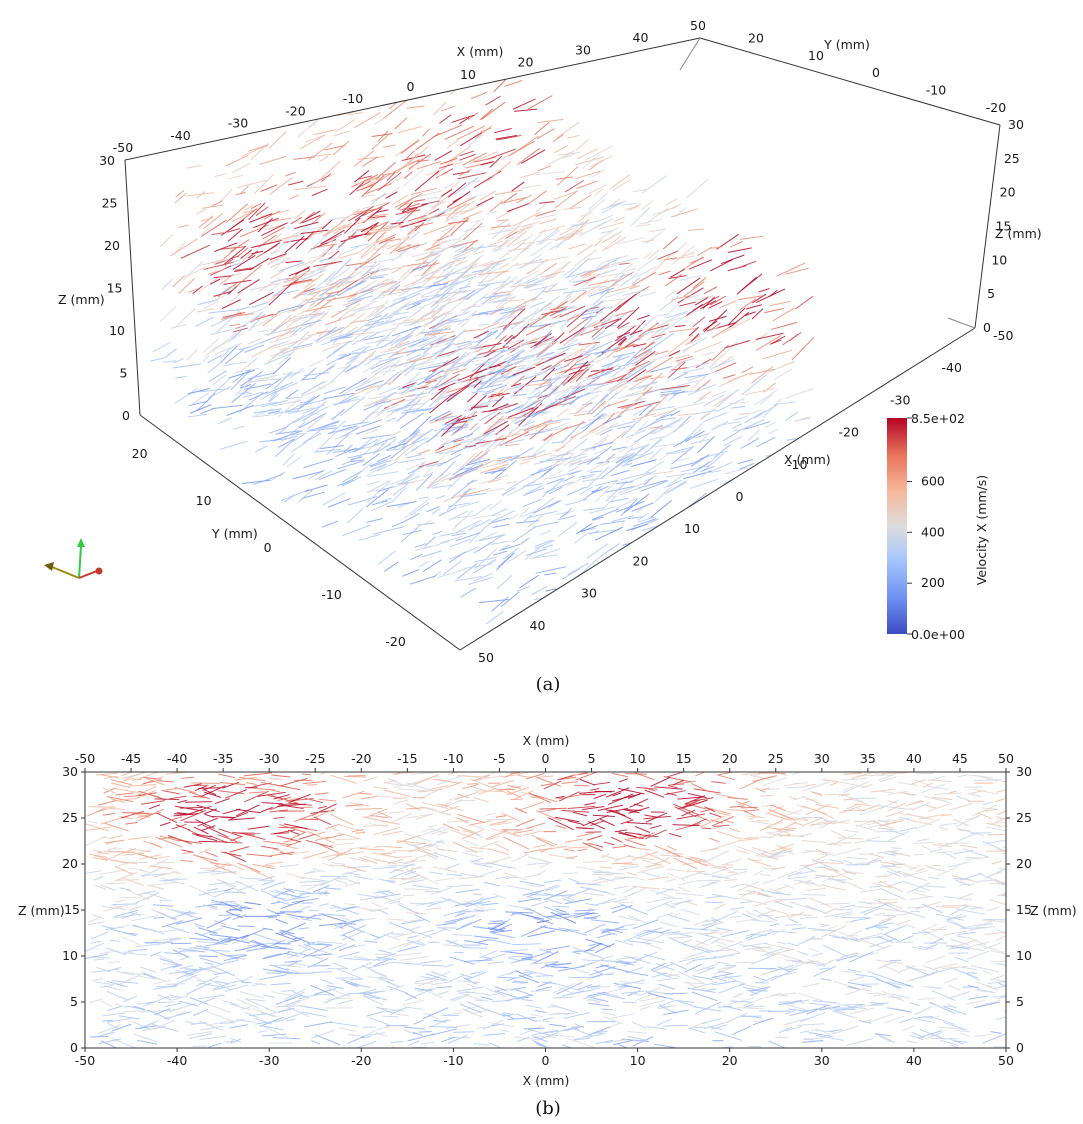 The width and height of the screenshot is (1083, 1124). What do you see at coordinates (797, 464) in the screenshot?
I see `panel-a-x-side-tick: -10` at bounding box center [797, 464].